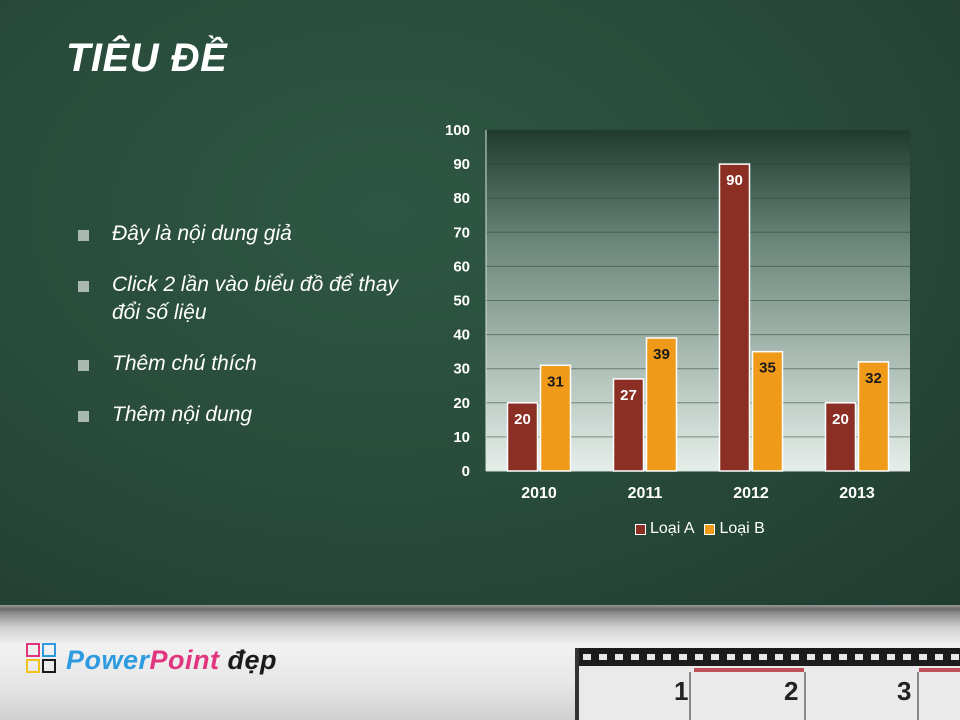  What do you see at coordinates (751, 493) in the screenshot?
I see `x-tick-label: 2012` at bounding box center [751, 493].